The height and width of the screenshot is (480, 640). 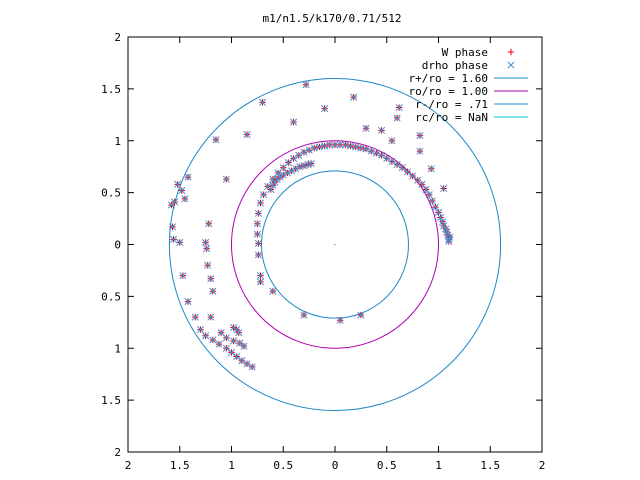 I want to click on center-dot, so click(x=335, y=244).